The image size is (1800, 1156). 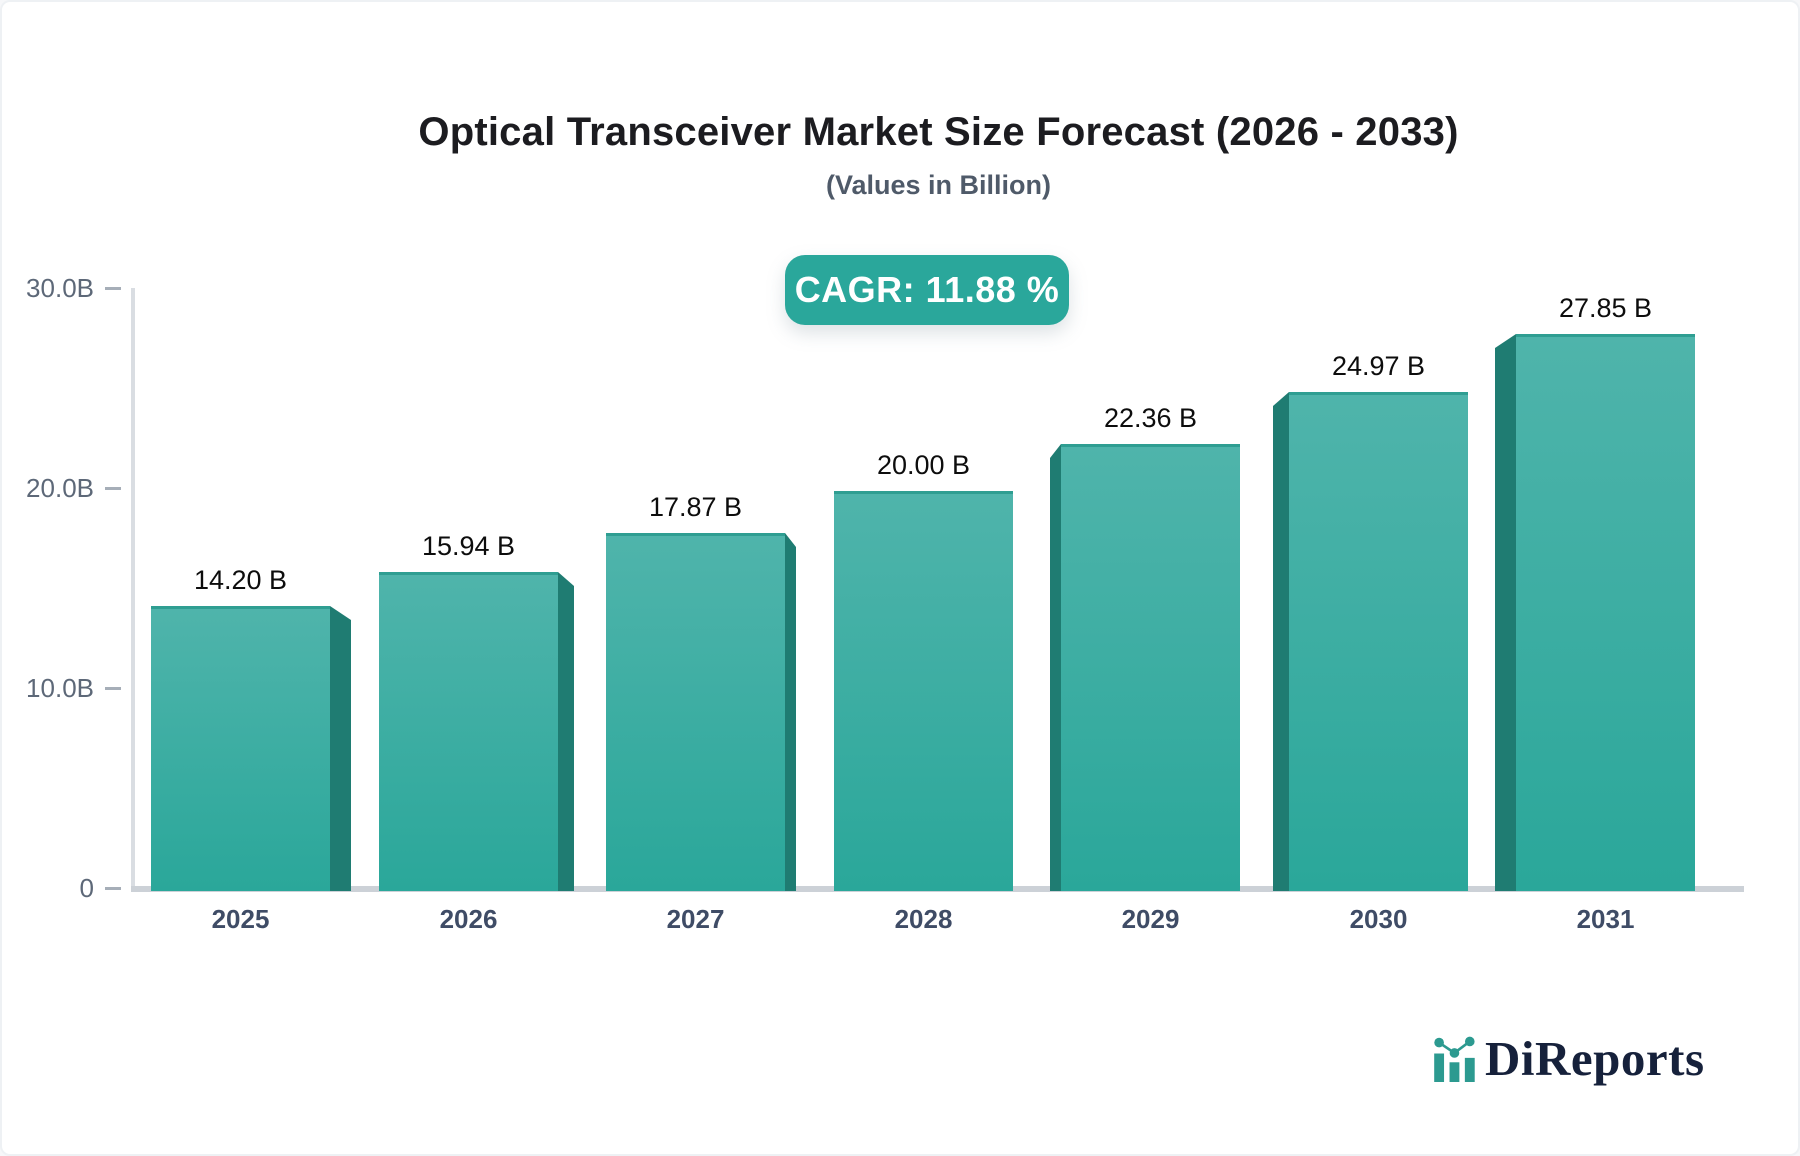 What do you see at coordinates (938, 185) in the screenshot?
I see `chart-subtitle: (Values in Billion)` at bounding box center [938, 185].